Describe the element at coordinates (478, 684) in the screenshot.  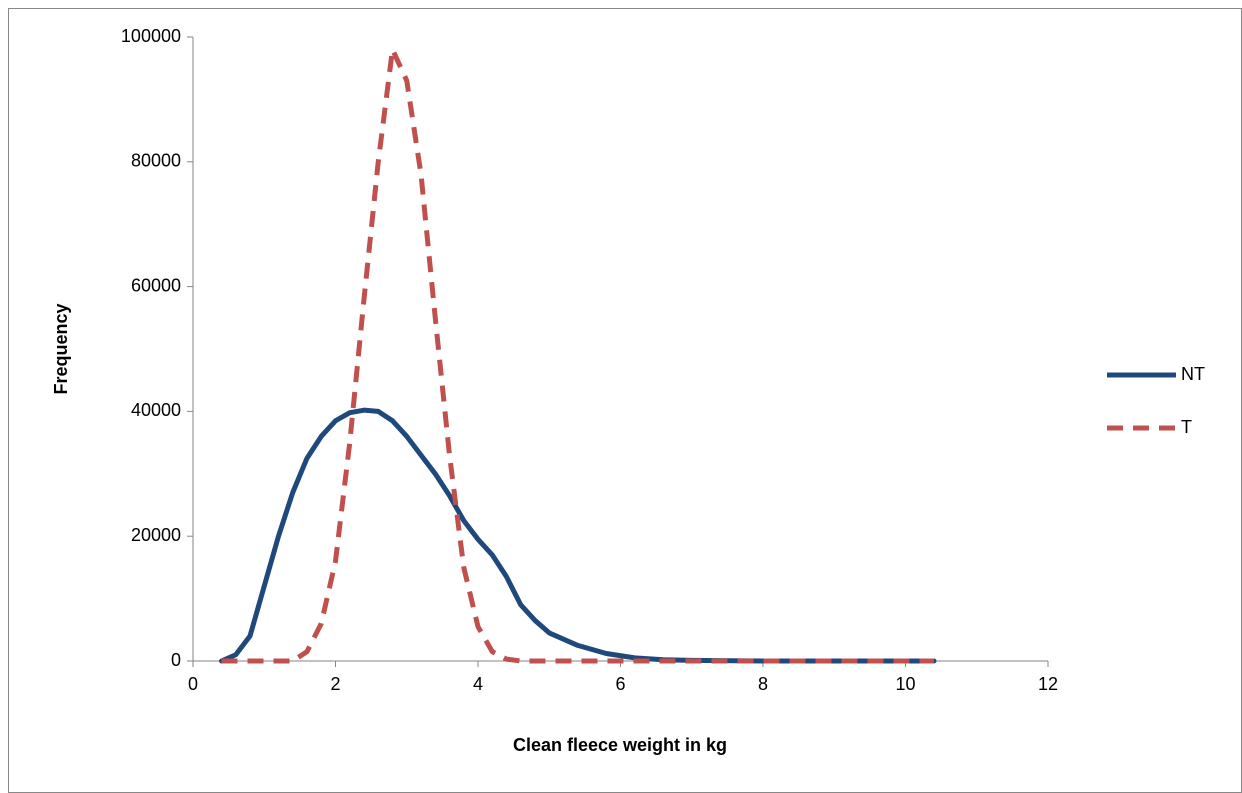
I see `x-tick-label: 4` at that location.